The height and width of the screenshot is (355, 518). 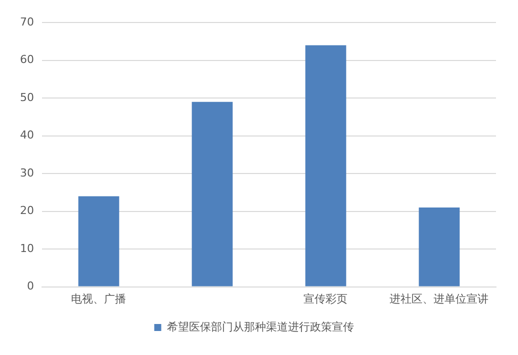 I want to click on y-tick-label: 60, so click(x=27, y=59).